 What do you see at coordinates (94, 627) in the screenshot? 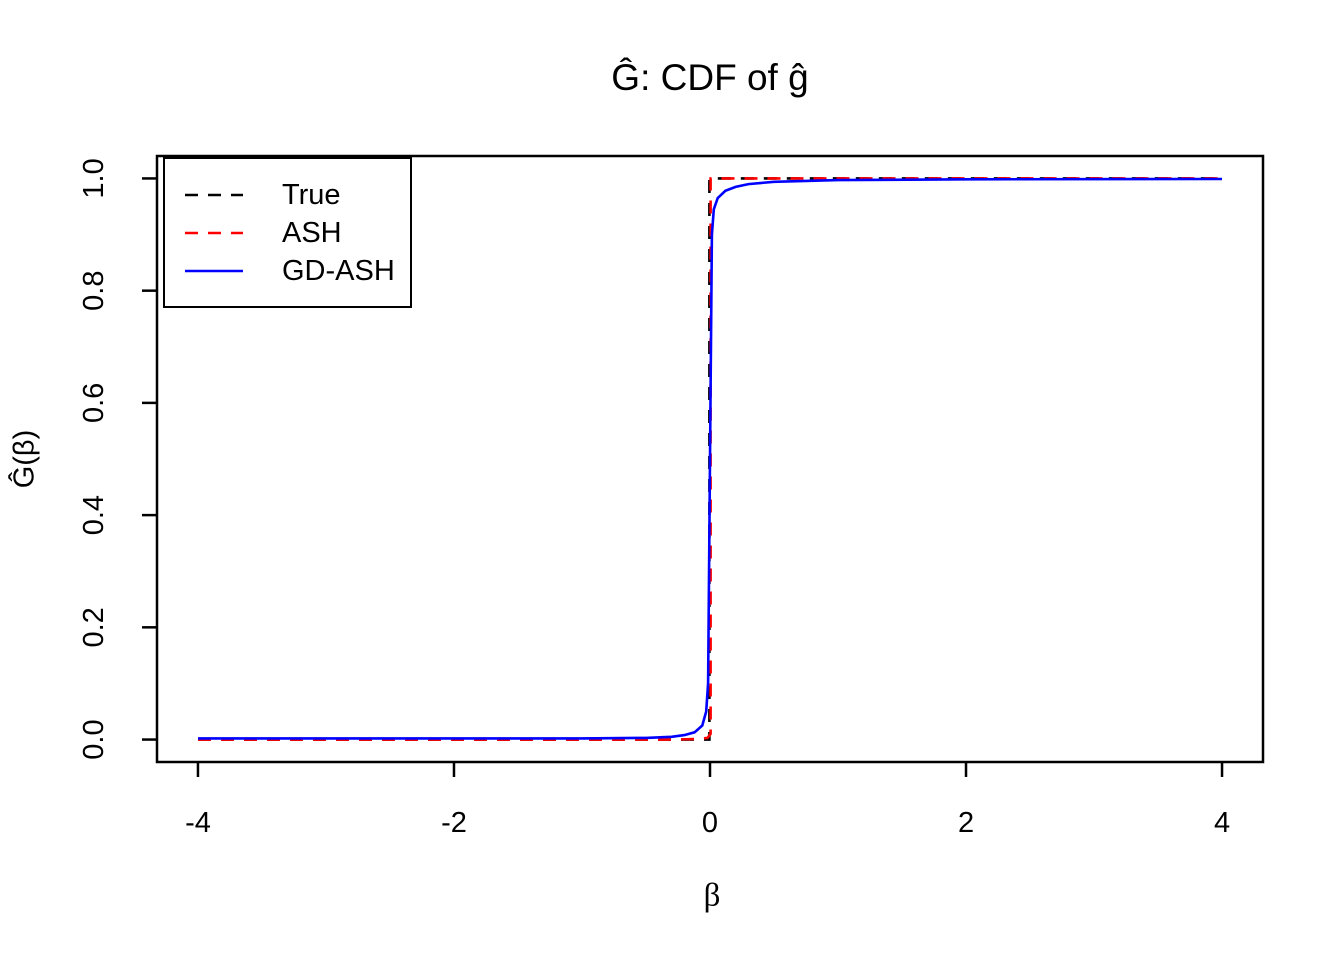
I see `y-tick-label: 0.2` at bounding box center [94, 627].